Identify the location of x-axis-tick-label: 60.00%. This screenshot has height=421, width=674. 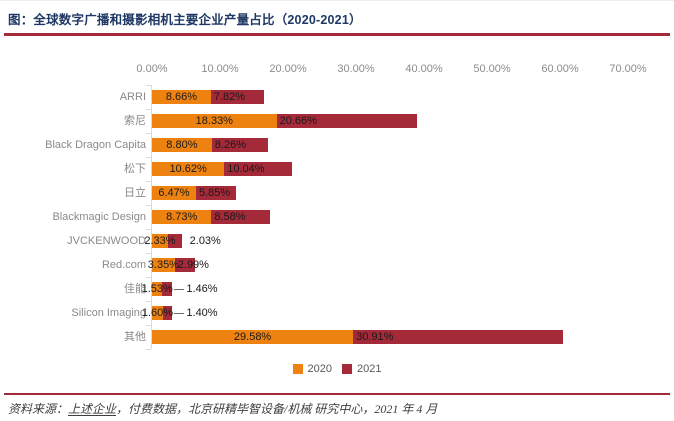
(560, 69).